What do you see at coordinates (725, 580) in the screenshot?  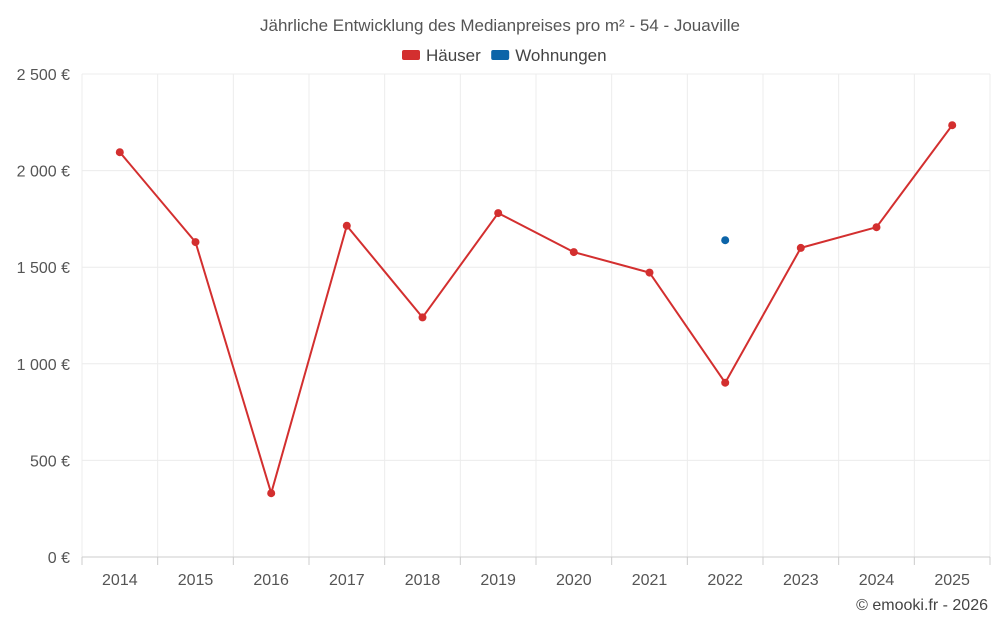 I see `x-tick-label: 2022` at bounding box center [725, 580].